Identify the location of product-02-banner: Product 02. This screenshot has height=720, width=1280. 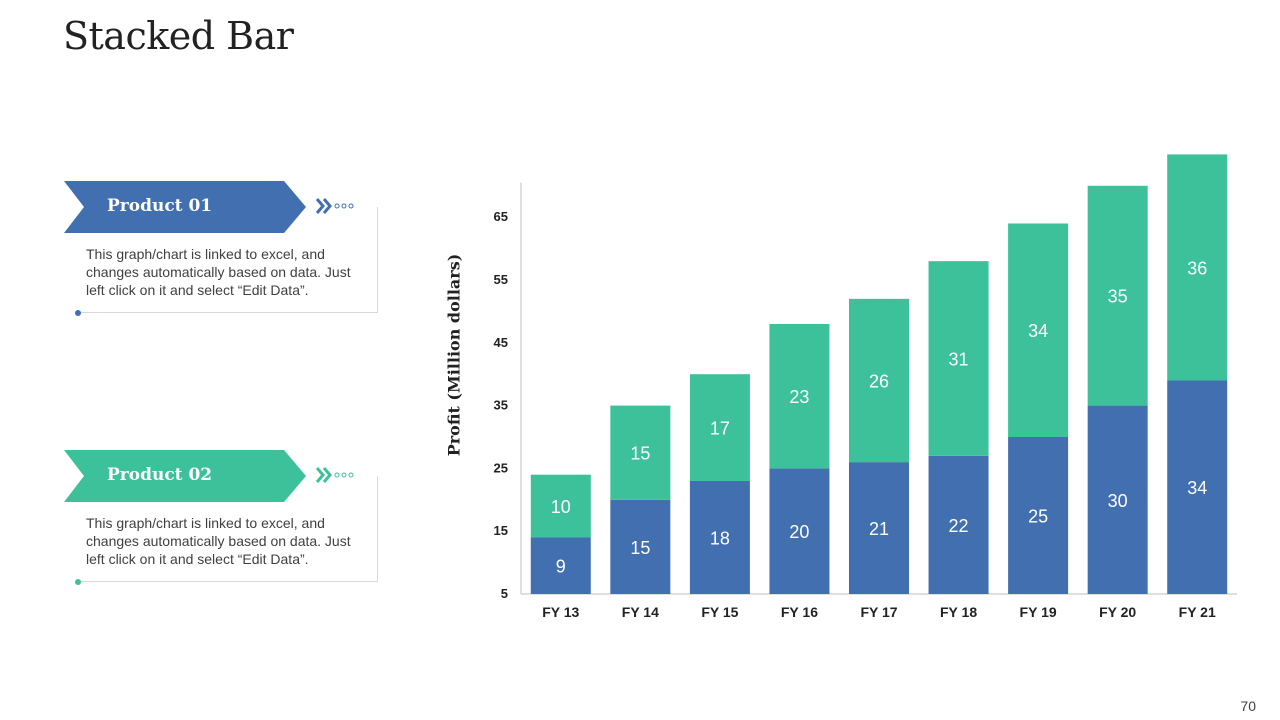
(185, 476).